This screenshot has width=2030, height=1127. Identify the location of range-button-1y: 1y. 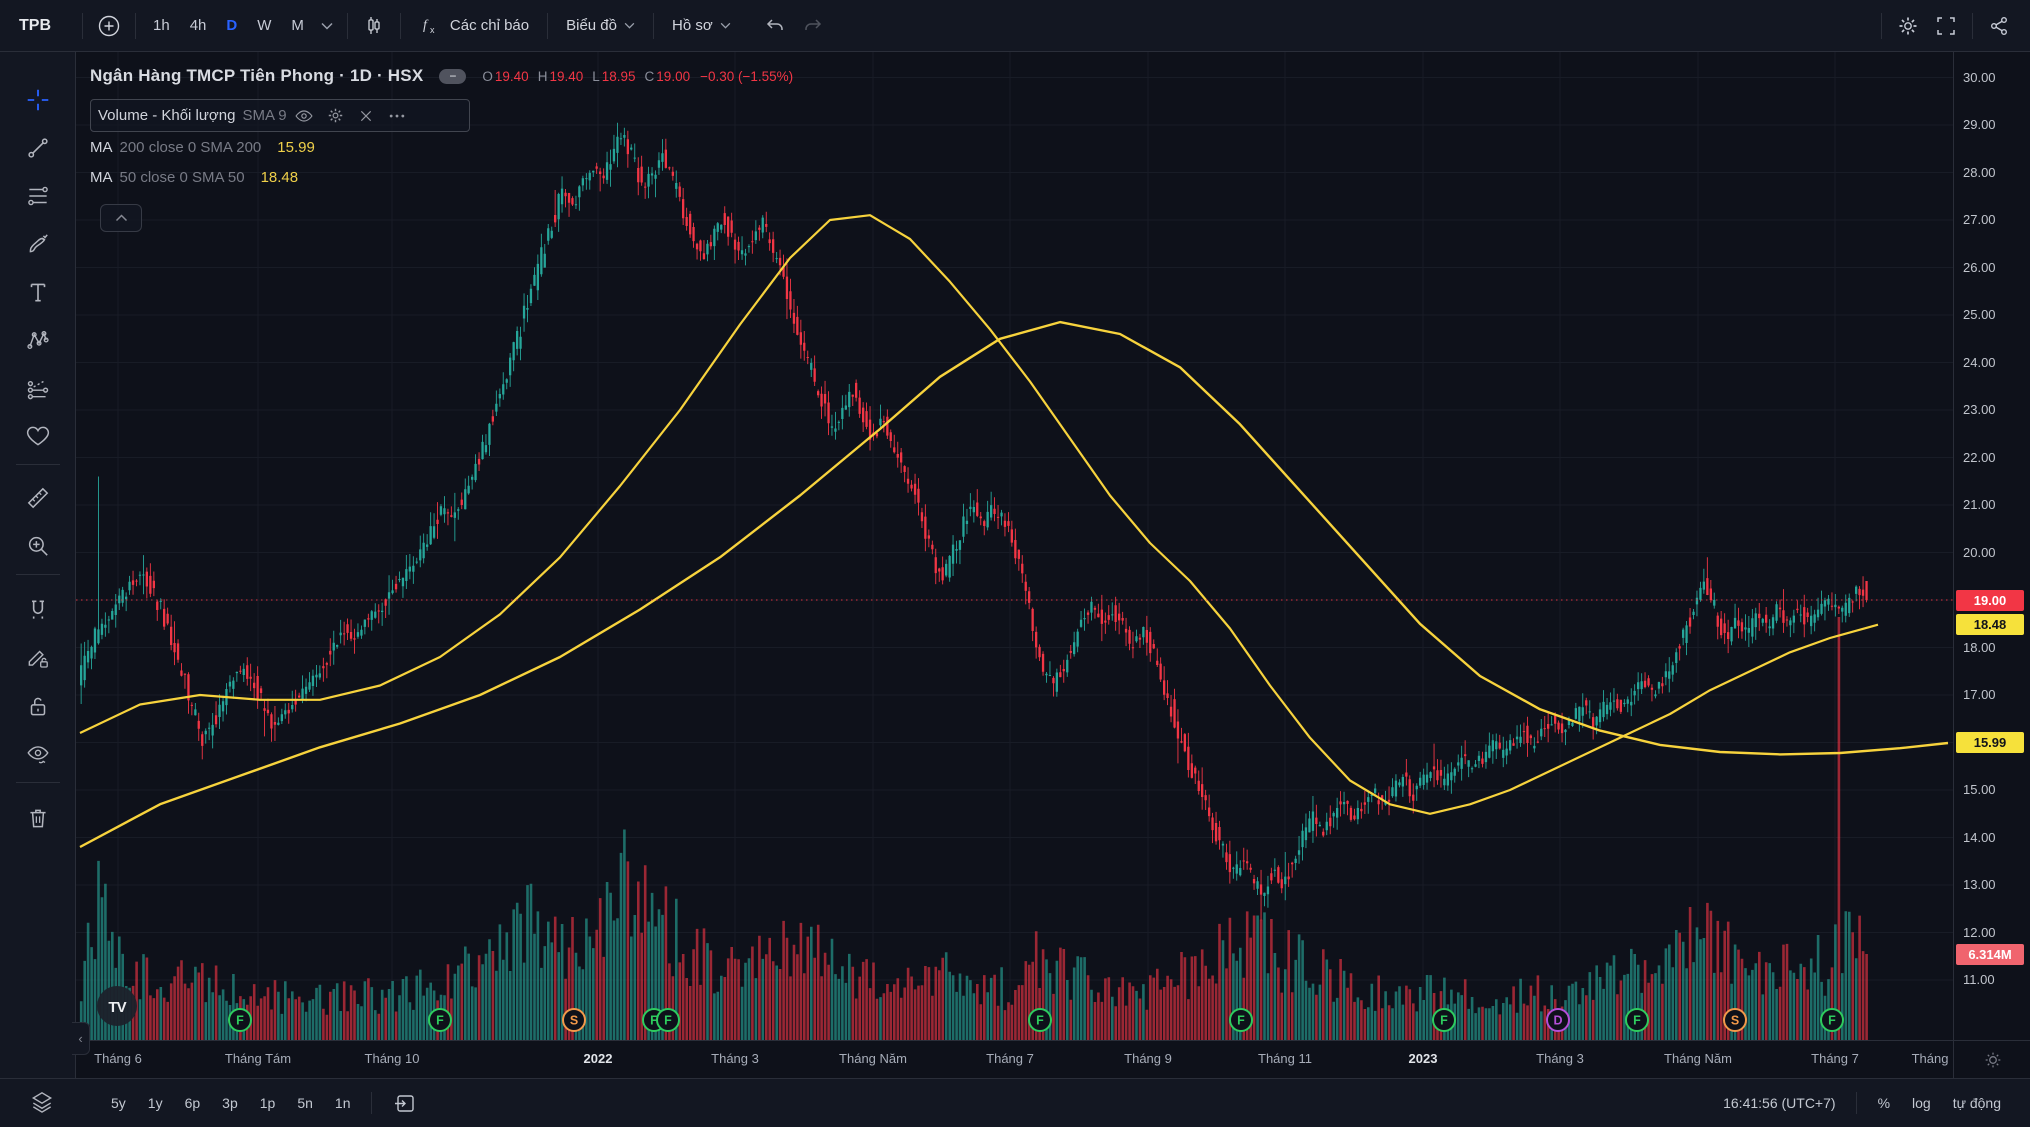
(155, 1103).